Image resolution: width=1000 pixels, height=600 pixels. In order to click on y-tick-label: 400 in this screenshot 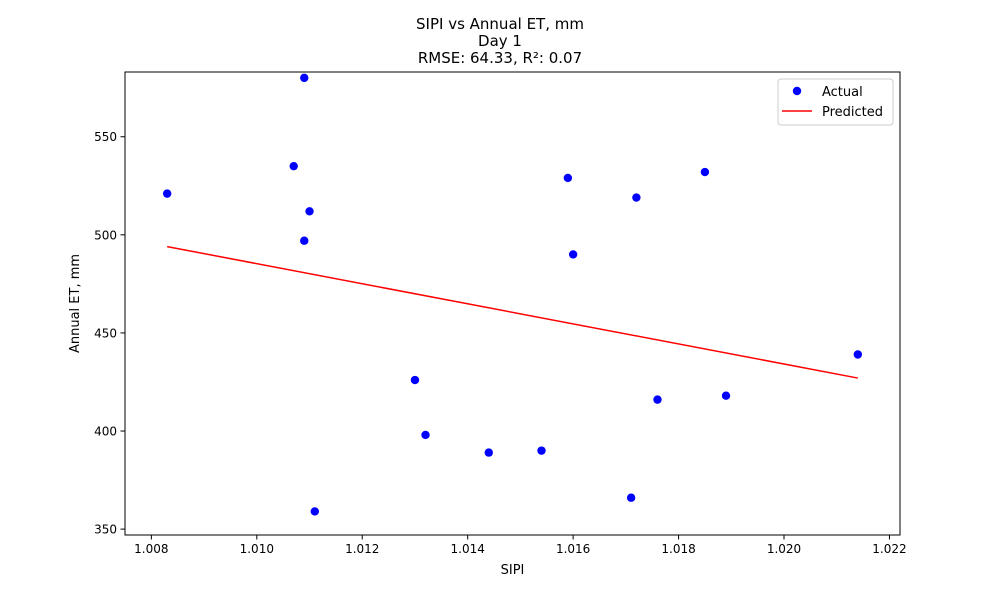, I will do `click(105, 432)`.